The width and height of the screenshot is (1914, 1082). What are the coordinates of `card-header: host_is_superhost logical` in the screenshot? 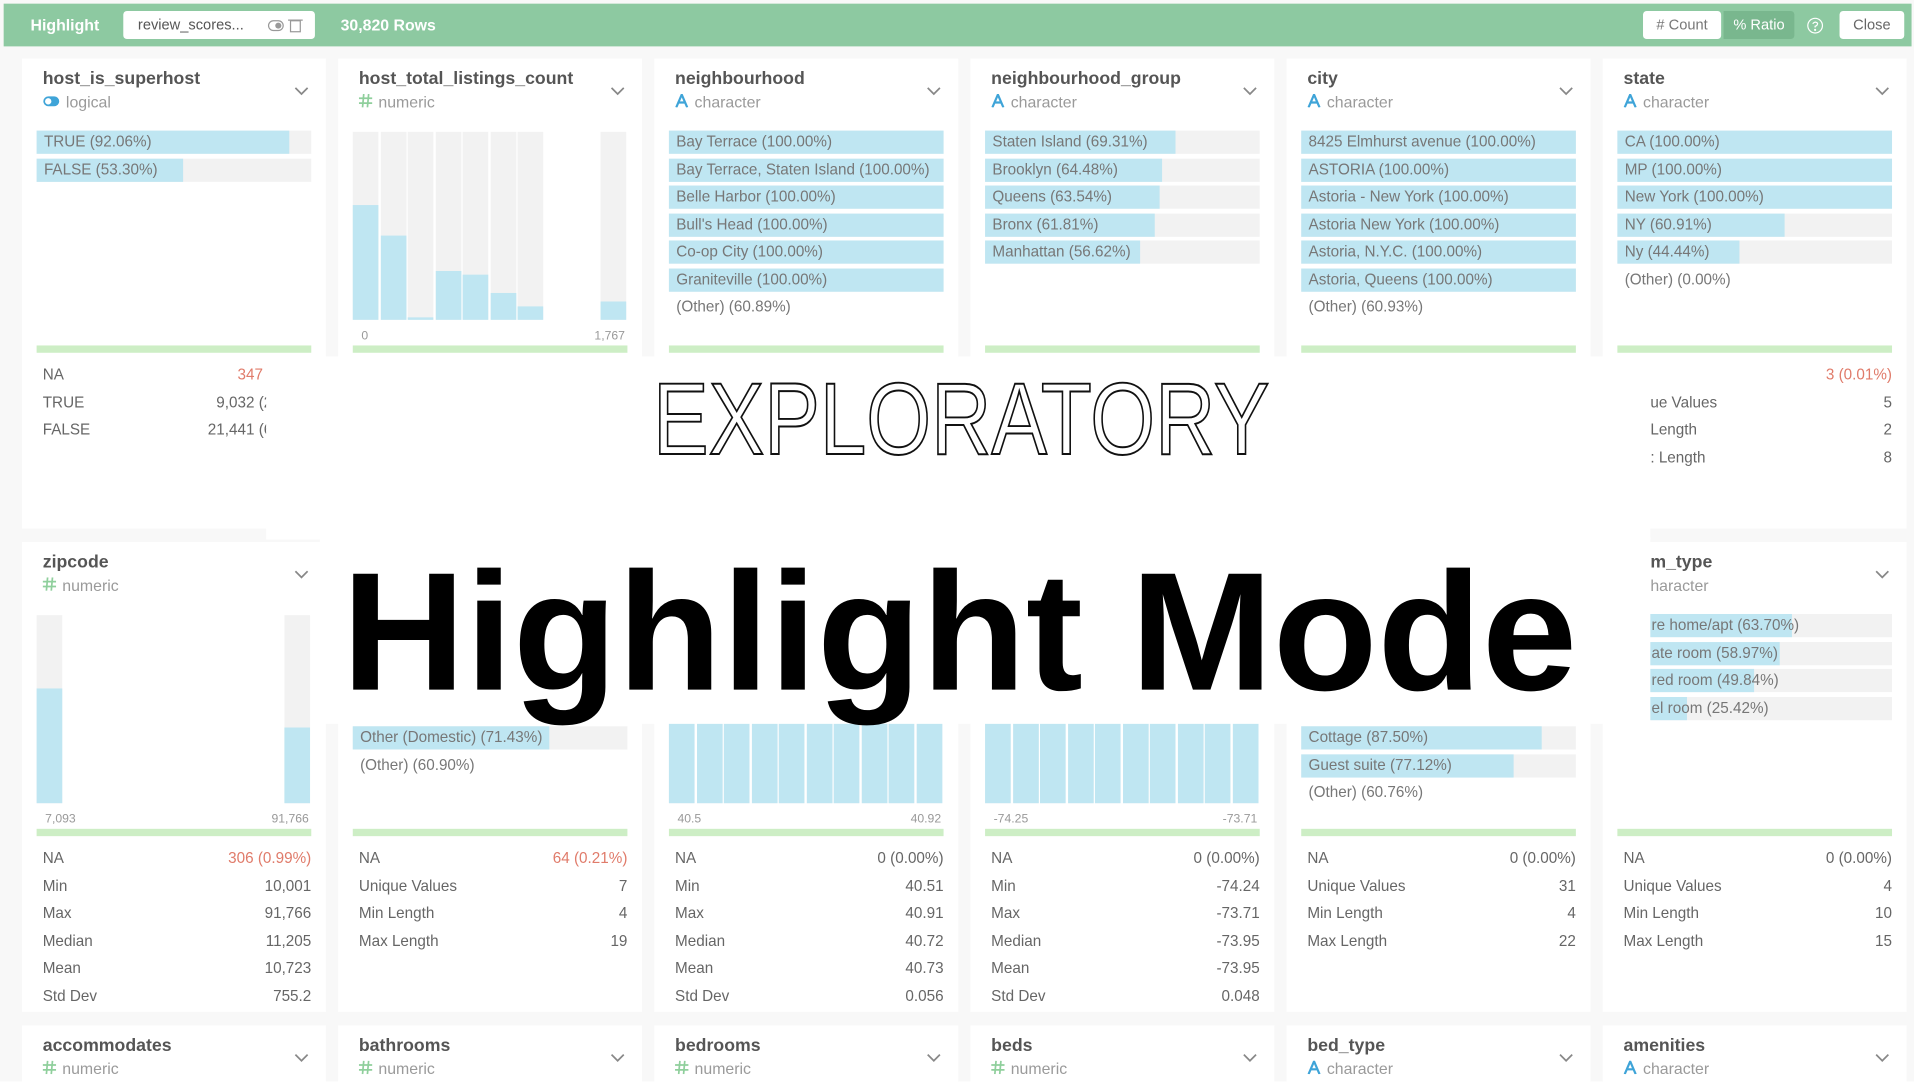 It's located at (177, 91).